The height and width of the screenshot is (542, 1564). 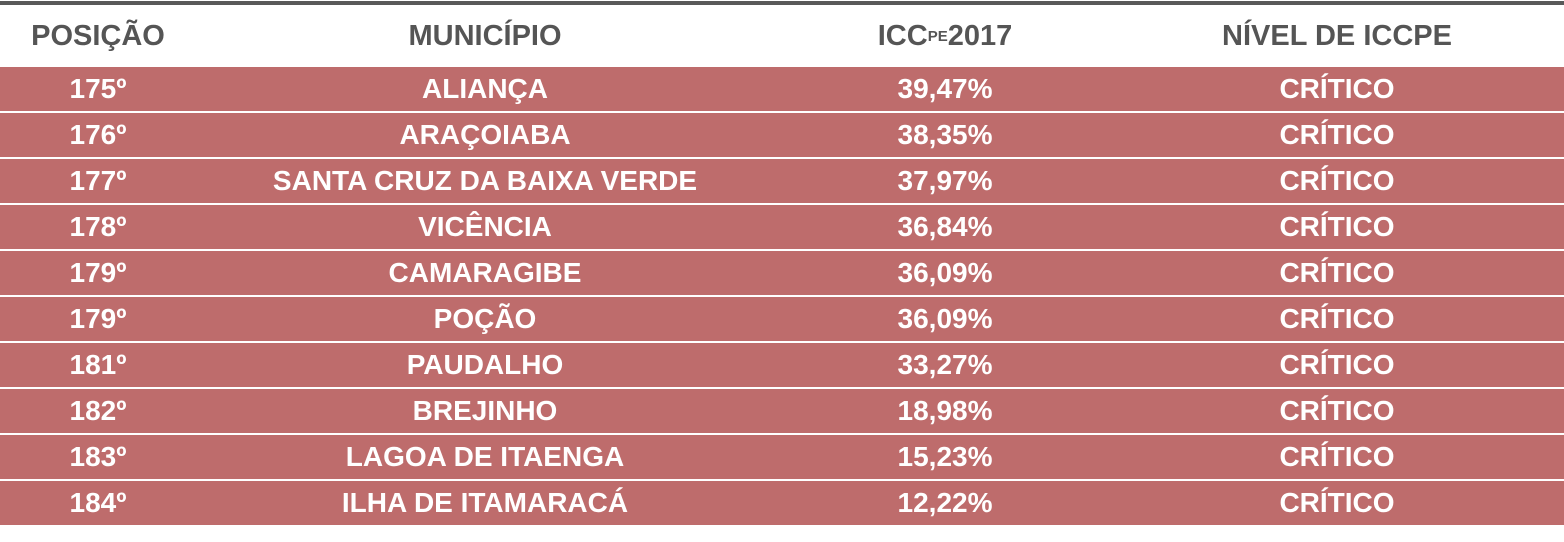 What do you see at coordinates (485, 88) in the screenshot?
I see `table-cell: ALIANÇA` at bounding box center [485, 88].